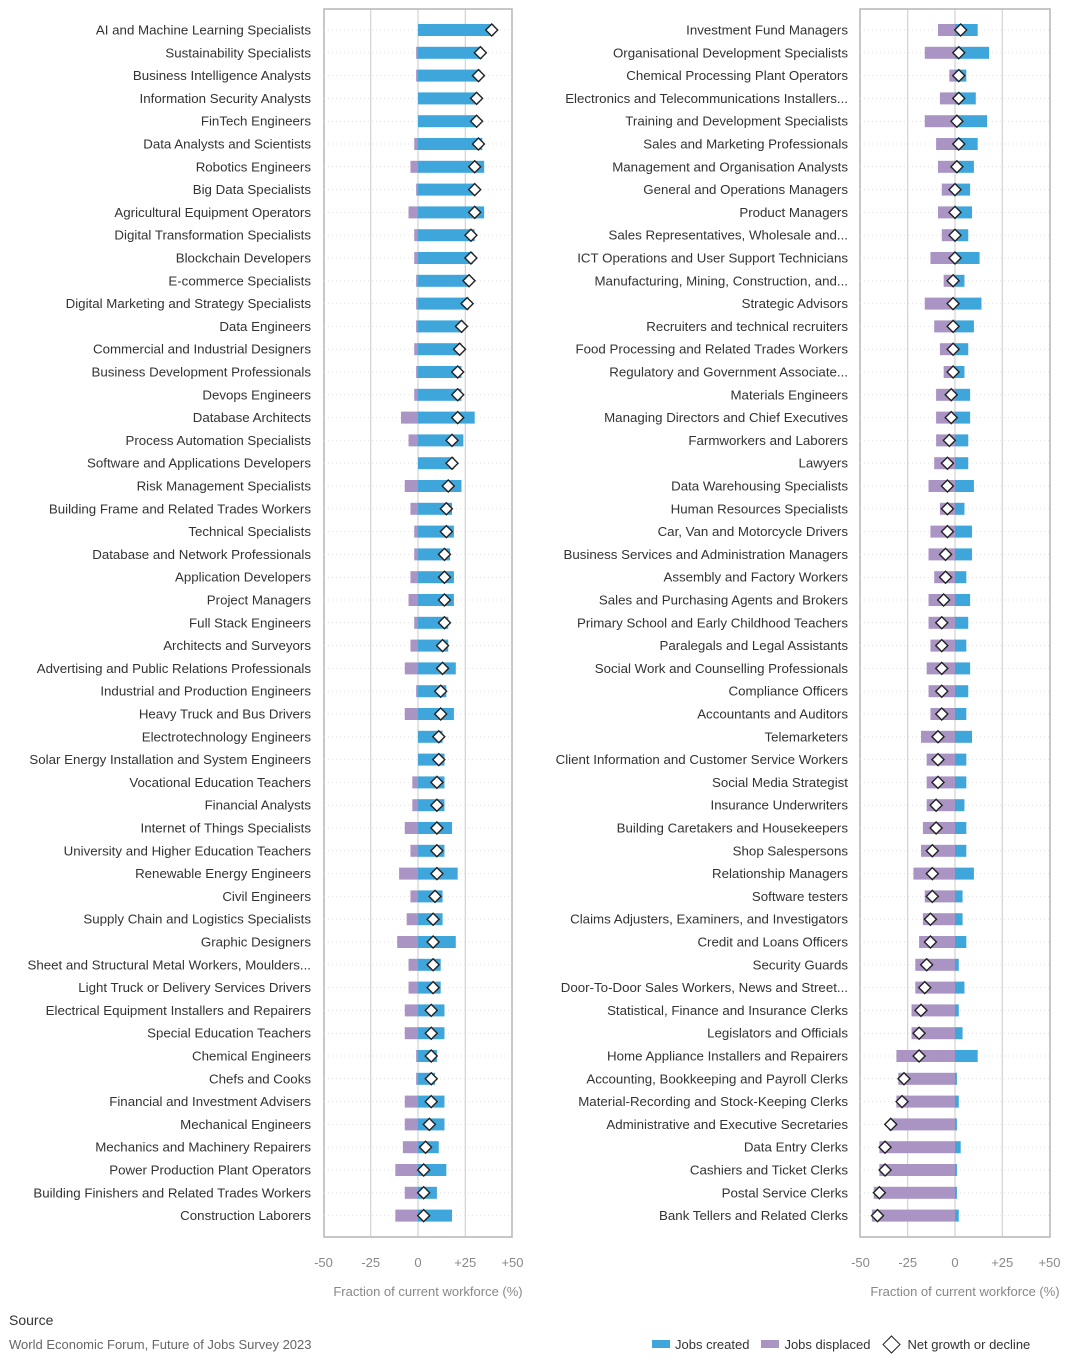 The width and height of the screenshot is (1078, 1359). What do you see at coordinates (197, 919) in the screenshot?
I see `category-label: Supply Chain and Logistics Specialists` at bounding box center [197, 919].